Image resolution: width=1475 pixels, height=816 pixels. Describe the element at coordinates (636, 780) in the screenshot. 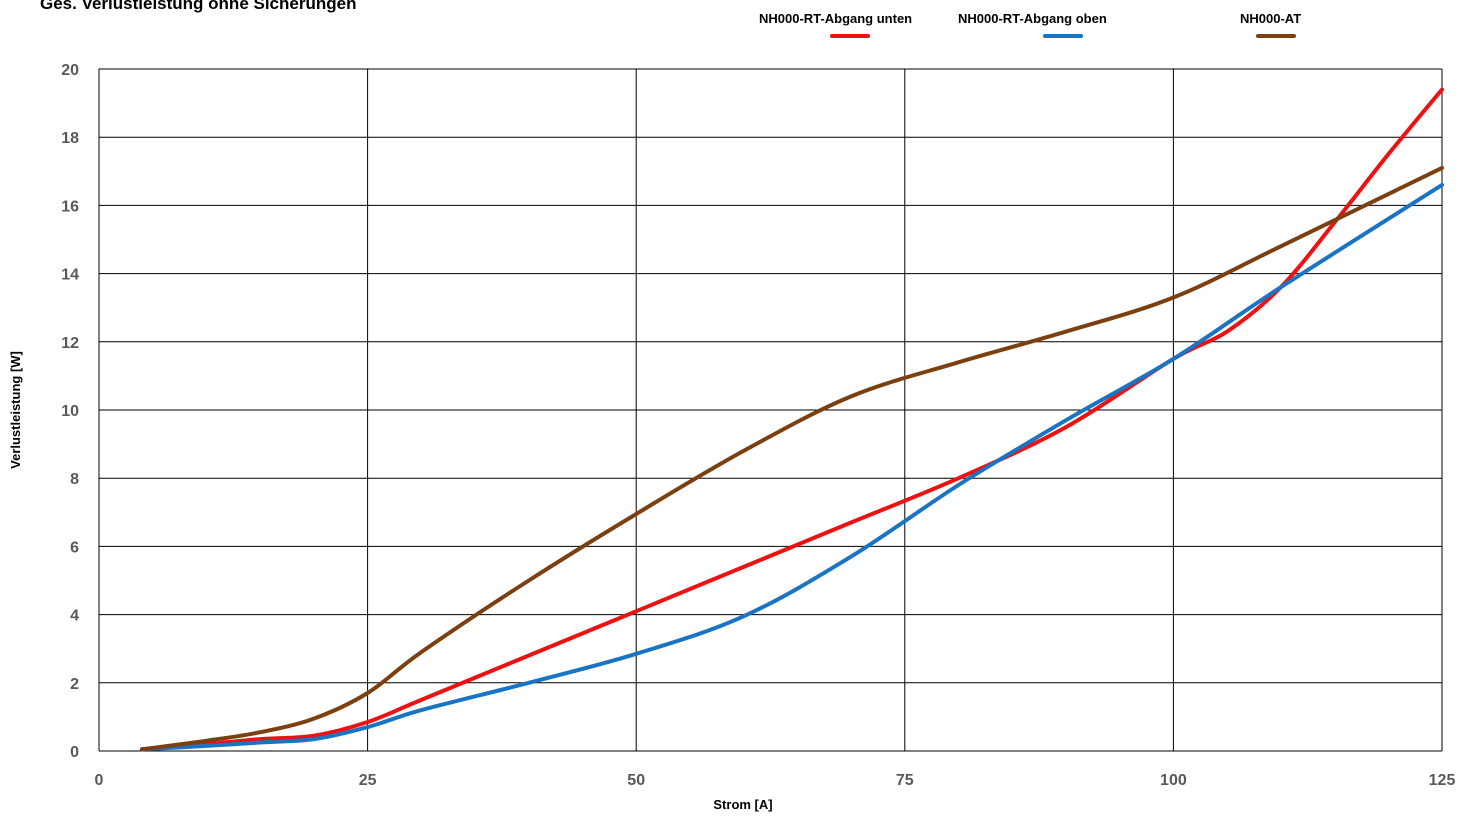

I see `x-tick-label: 50` at that location.